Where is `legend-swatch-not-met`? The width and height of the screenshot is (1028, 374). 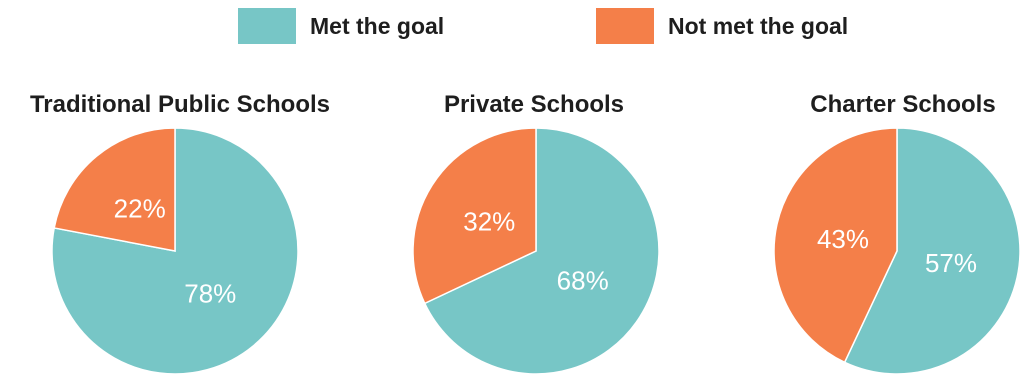
legend-swatch-not-met is located at coordinates (625, 26).